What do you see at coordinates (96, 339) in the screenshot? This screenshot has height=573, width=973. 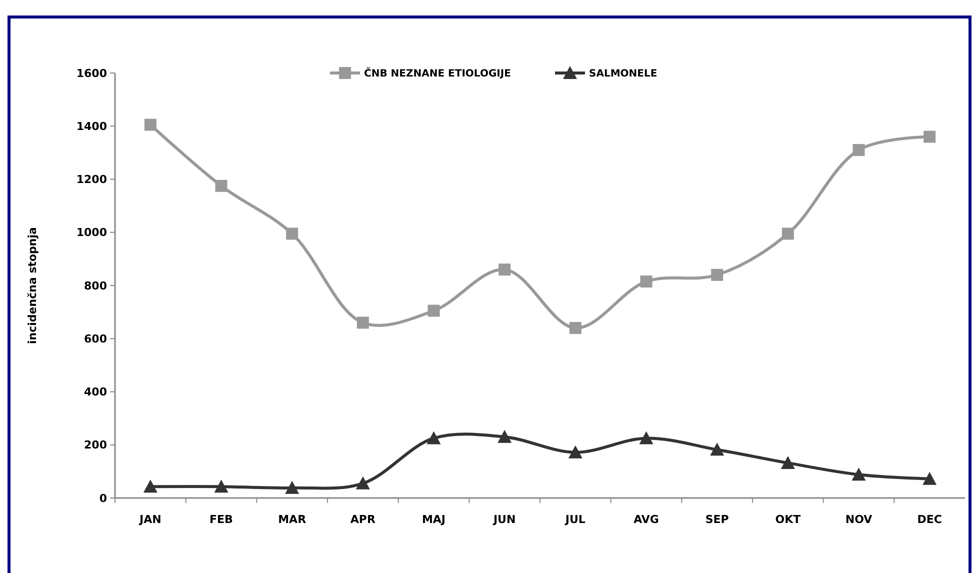 I see `y-tick-label: 600` at bounding box center [96, 339].